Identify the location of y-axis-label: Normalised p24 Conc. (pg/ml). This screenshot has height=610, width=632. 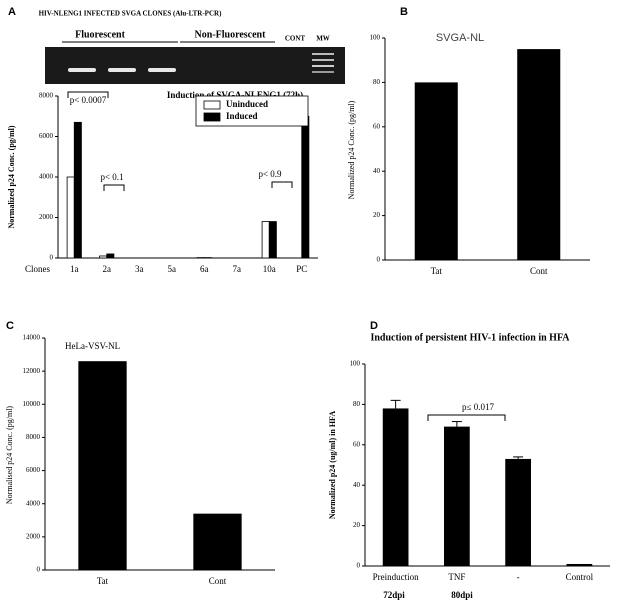
(9, 455).